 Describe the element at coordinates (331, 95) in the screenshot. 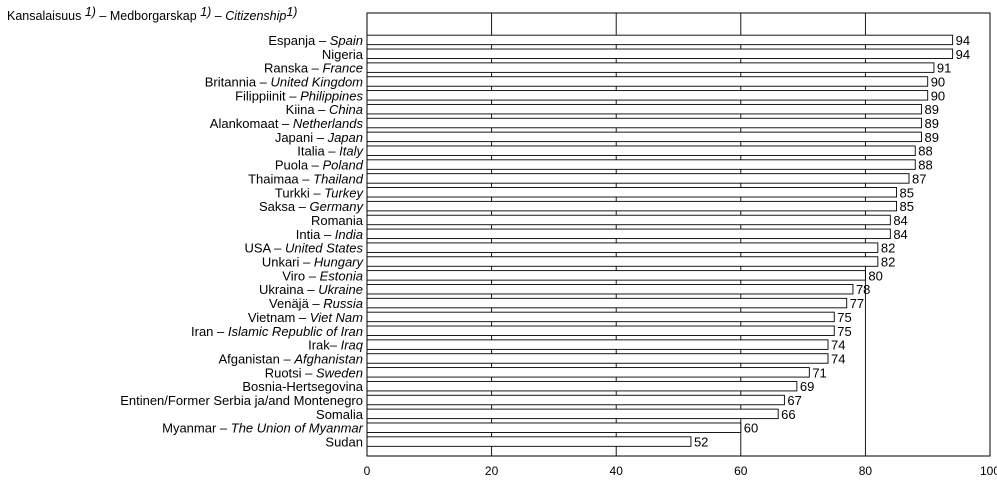

I see `category-label-en: Philippines` at that location.